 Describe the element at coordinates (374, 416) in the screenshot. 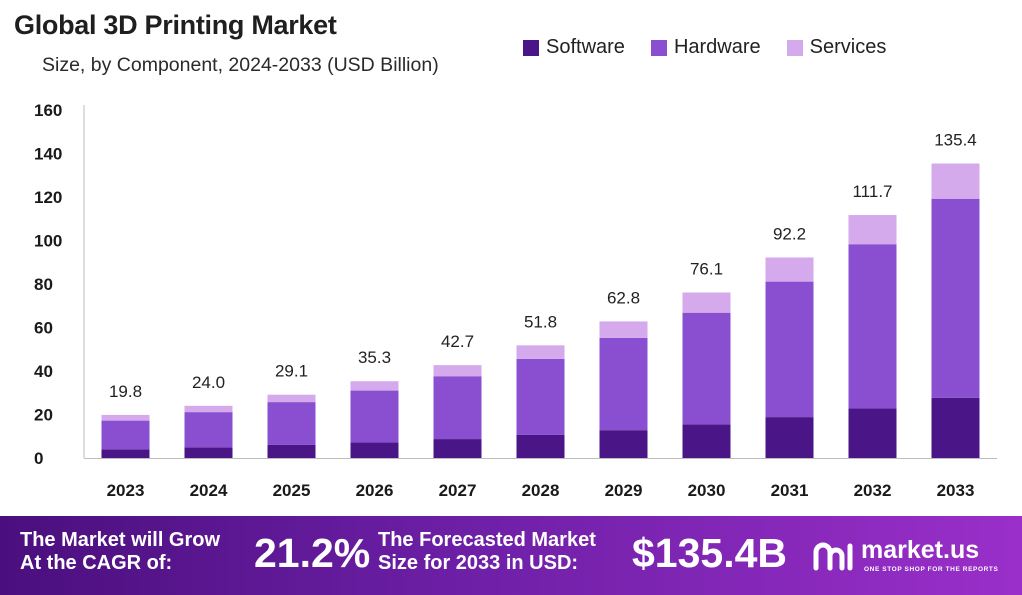

I see `bar-hardware-2026` at that location.